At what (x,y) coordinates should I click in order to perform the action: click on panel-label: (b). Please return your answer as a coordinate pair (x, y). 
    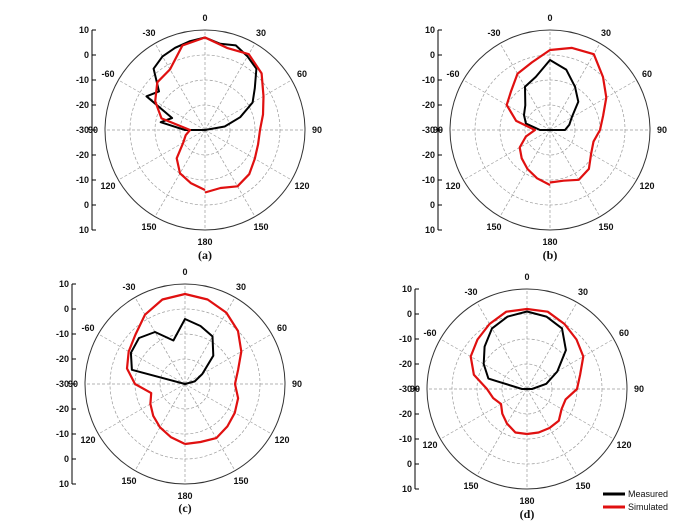
    Looking at the image, I should click on (550, 255).